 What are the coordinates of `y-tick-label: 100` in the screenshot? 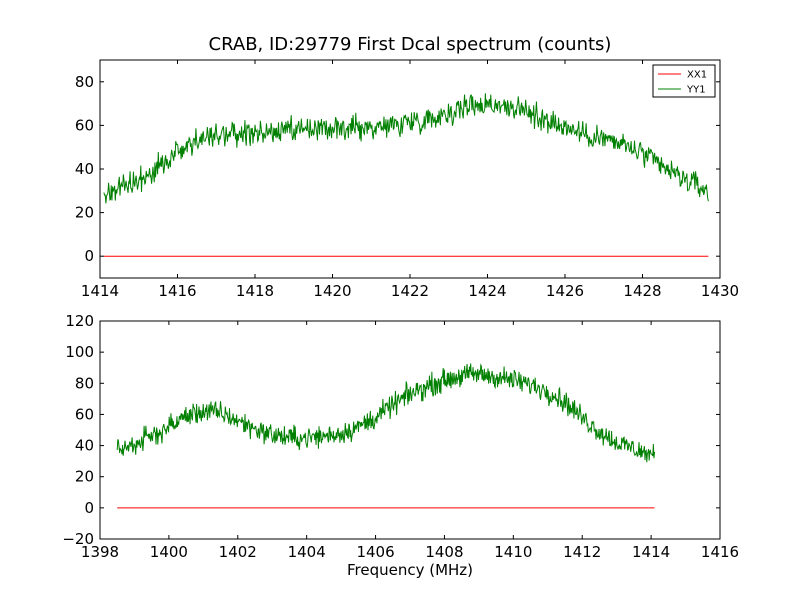 It's located at (79, 352).